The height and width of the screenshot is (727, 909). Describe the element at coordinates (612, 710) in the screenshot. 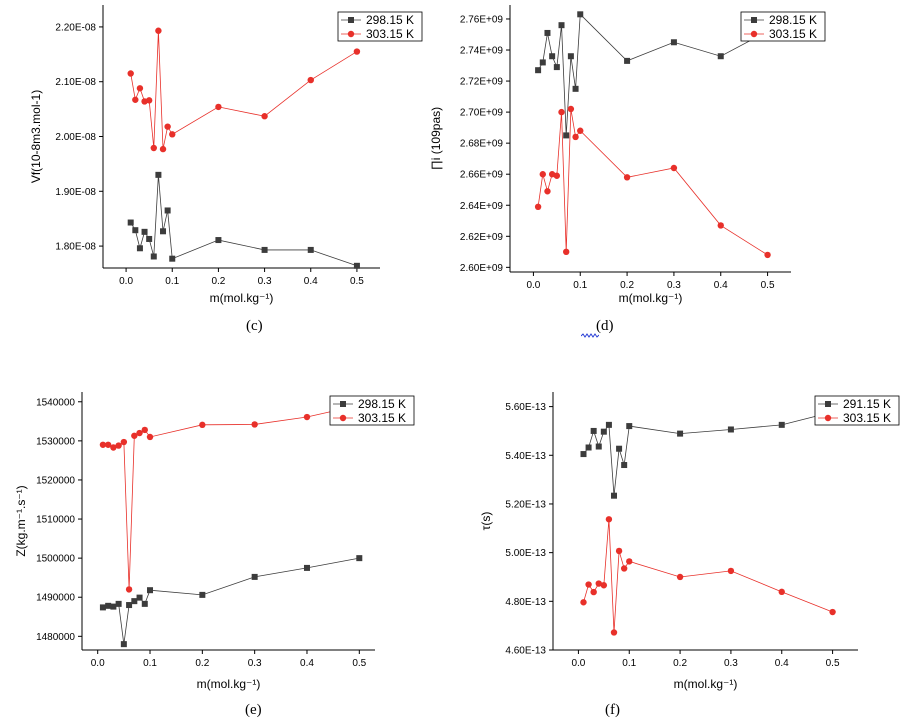

I see `panel-label-f: (f)` at that location.